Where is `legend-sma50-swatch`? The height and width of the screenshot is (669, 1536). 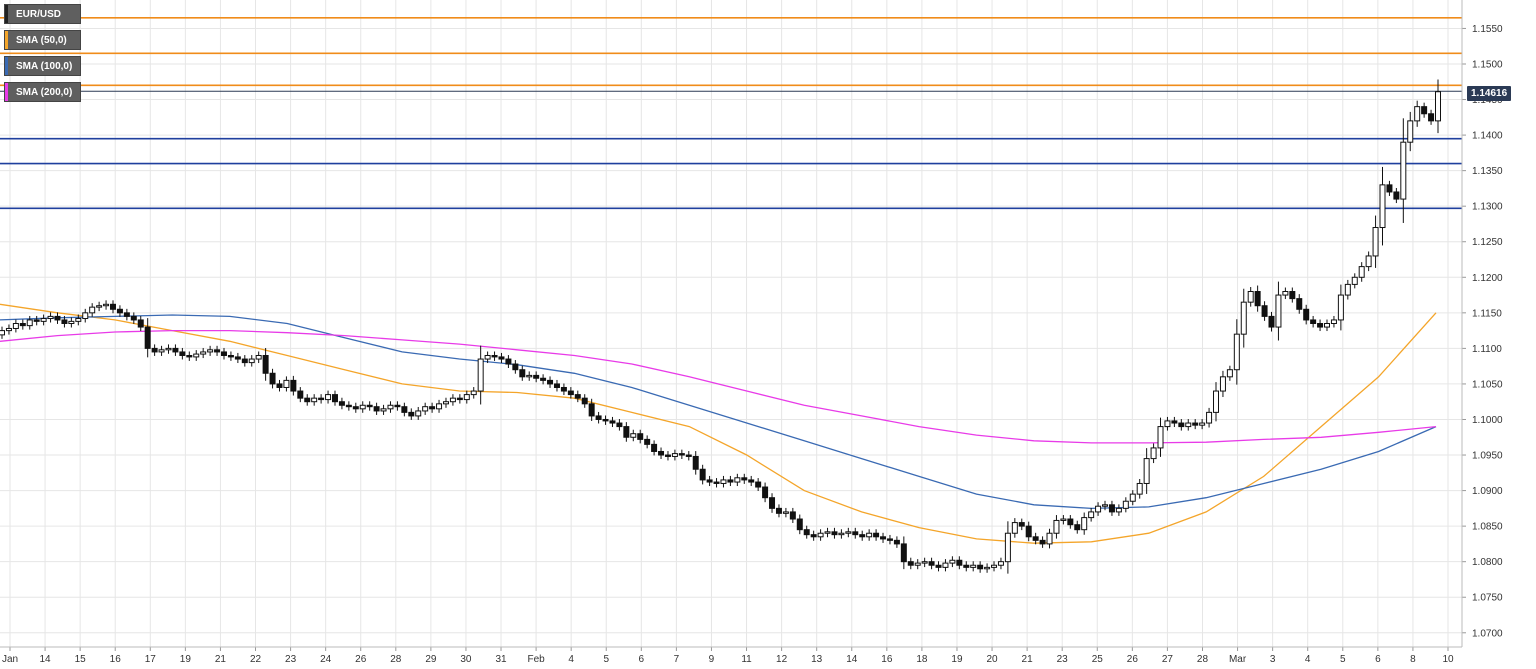
legend-sma50-swatch is located at coordinates (6, 40).